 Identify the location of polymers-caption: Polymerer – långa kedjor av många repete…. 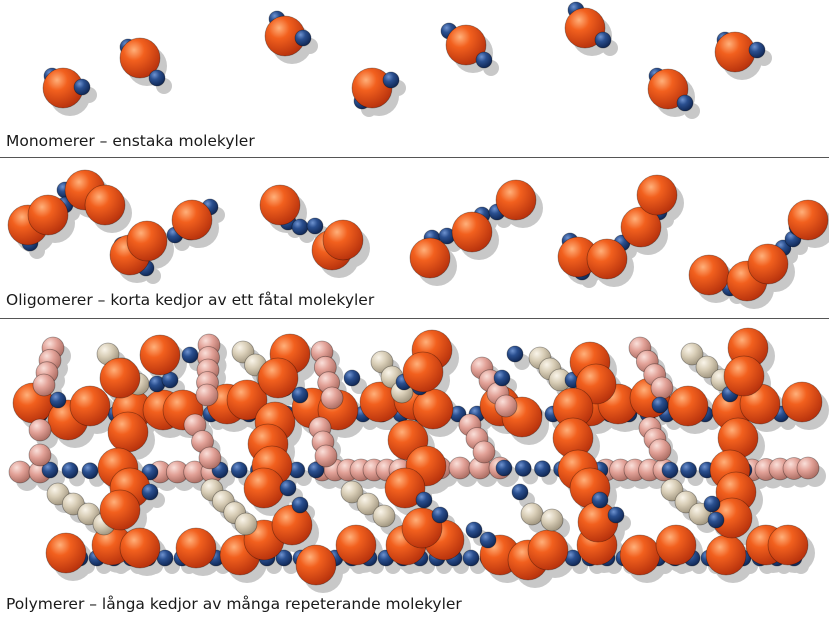
(234, 604).